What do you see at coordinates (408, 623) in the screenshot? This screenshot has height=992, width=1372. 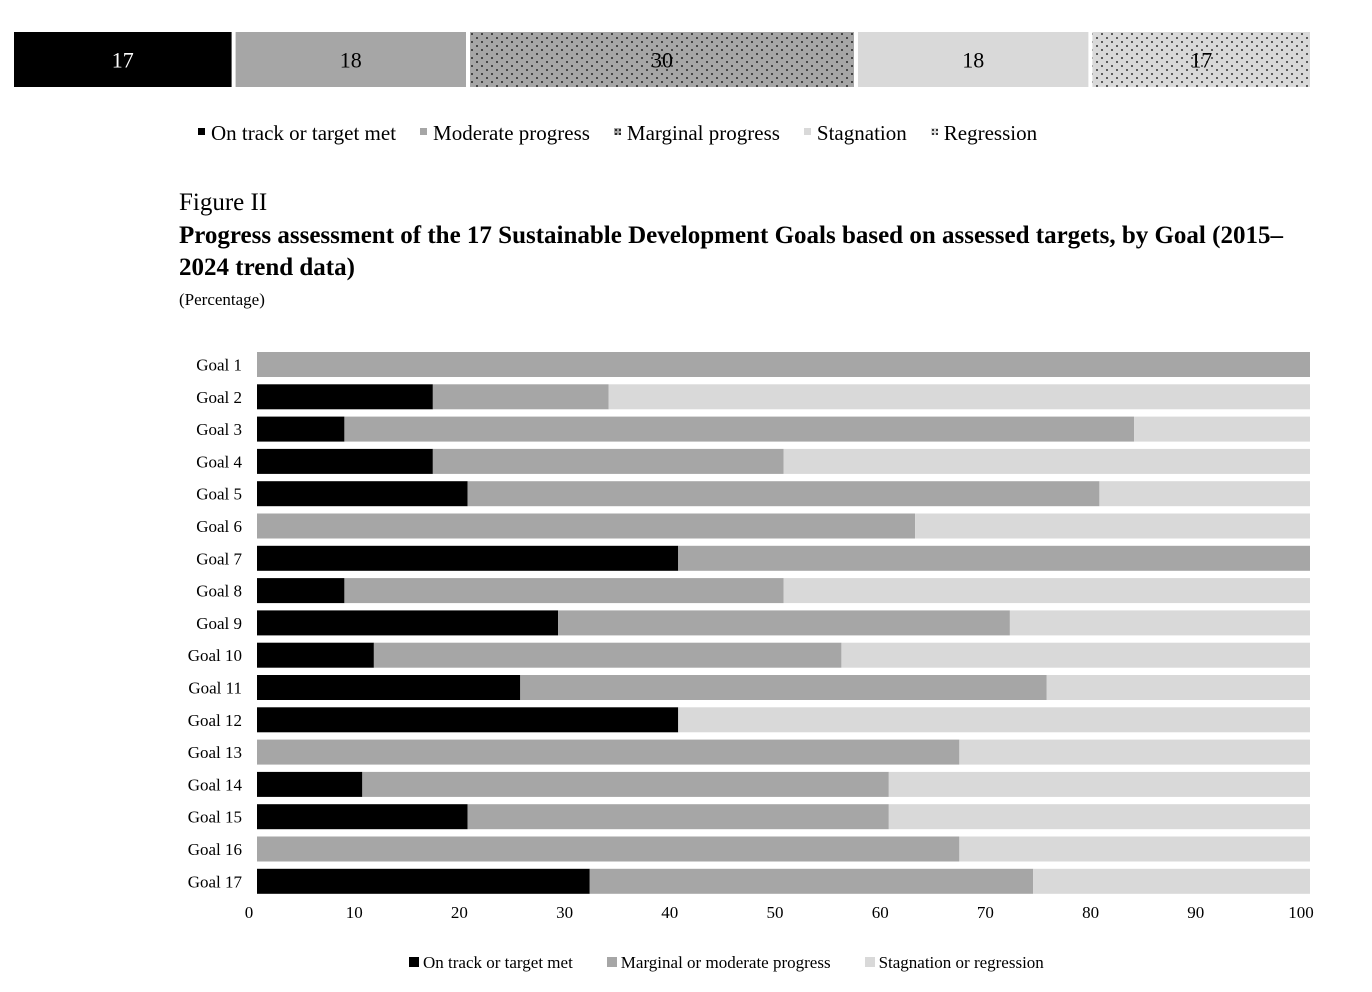 I see `bar-goal-9-on-track-or-target-met` at bounding box center [408, 623].